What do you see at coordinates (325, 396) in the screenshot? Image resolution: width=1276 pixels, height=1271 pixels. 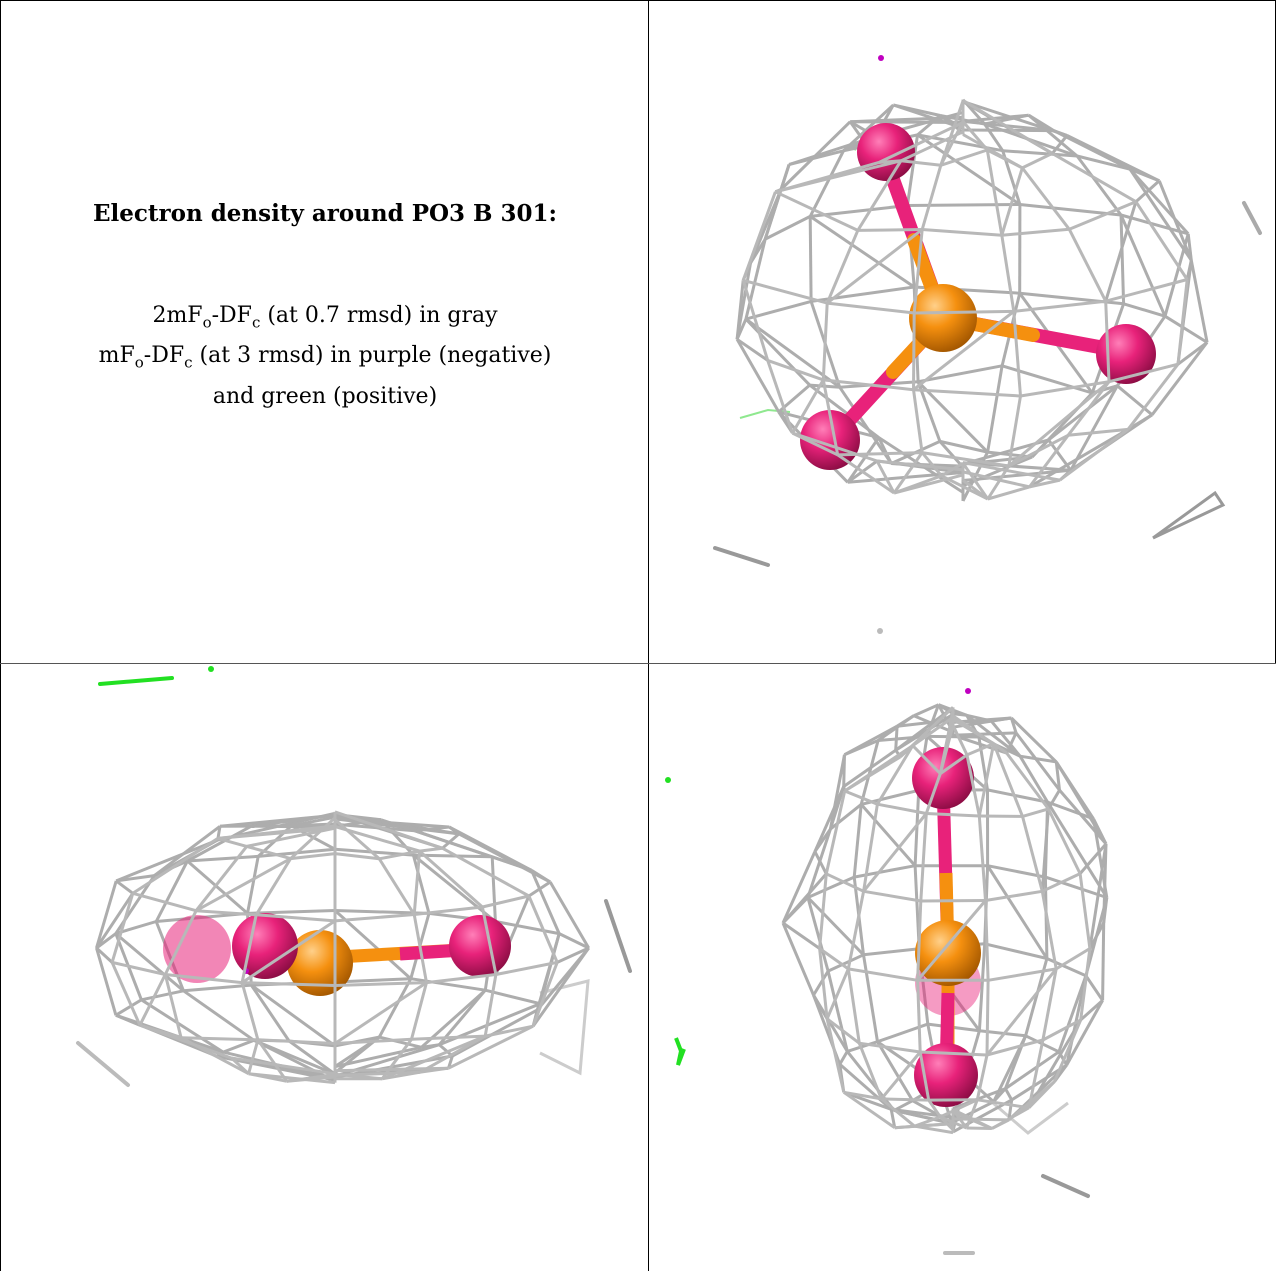 I see `legend-line-3: and green (positive)` at bounding box center [325, 396].